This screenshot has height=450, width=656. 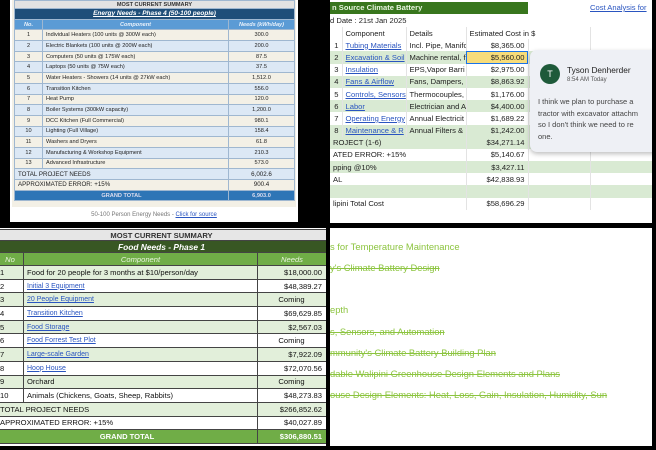 What do you see at coordinates (497, 106) in the screenshot?
I see `row-cost: $4,400.00` at bounding box center [497, 106].